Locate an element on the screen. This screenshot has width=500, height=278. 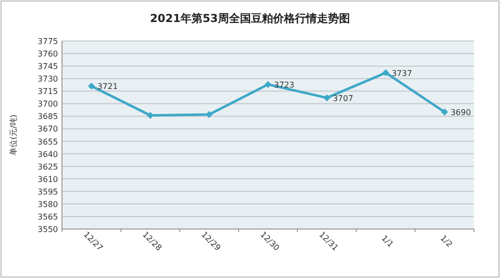
data-label: 3690 is located at coordinates (460, 113).